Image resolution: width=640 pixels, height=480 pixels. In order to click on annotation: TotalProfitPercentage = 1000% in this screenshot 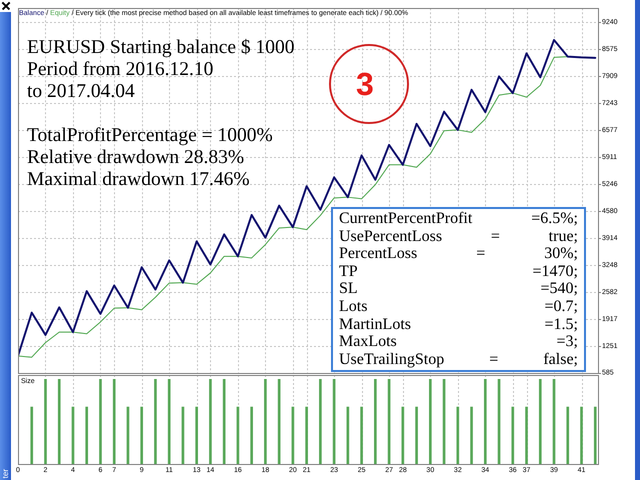, I will do `click(150, 136)`.